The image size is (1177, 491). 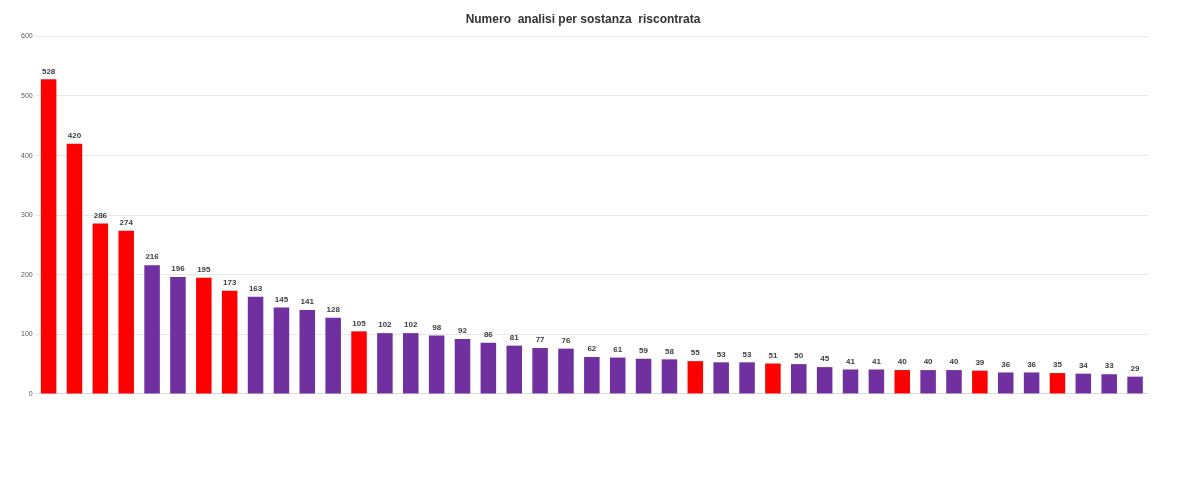 What do you see at coordinates (799, 356) in the screenshot?
I see `data-label: 50` at bounding box center [799, 356].